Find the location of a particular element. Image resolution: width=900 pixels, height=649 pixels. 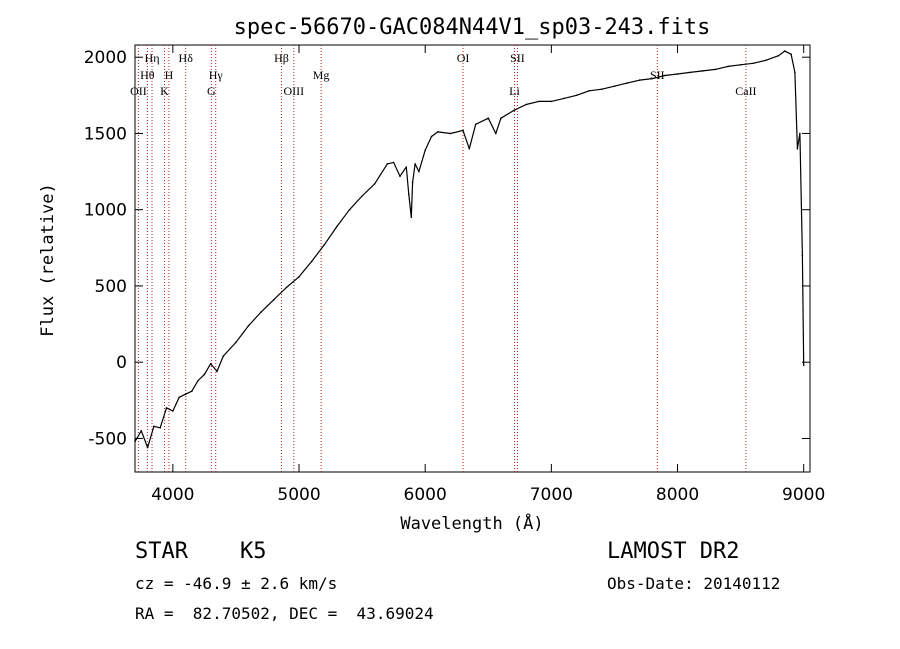

marker-label-14: SII is located at coordinates (657, 75).